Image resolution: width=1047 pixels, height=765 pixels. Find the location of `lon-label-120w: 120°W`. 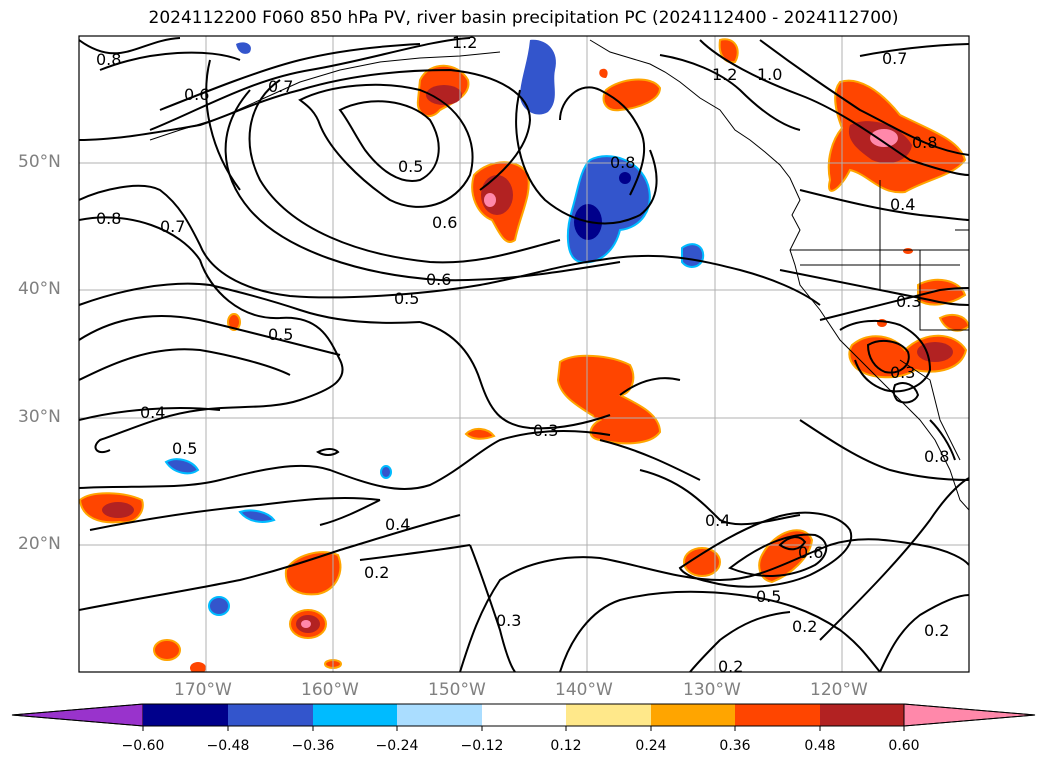

lon-label-120w: 120°W is located at coordinates (839, 690).